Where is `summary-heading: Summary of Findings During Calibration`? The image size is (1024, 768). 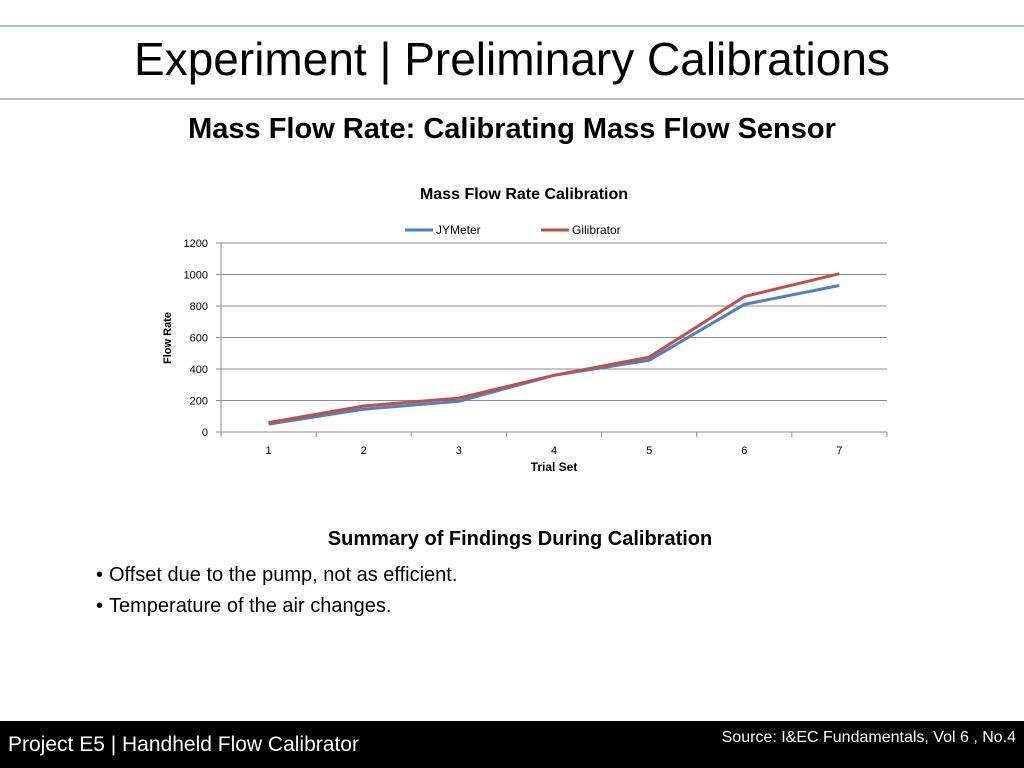 summary-heading: Summary of Findings During Calibration is located at coordinates (520, 539).